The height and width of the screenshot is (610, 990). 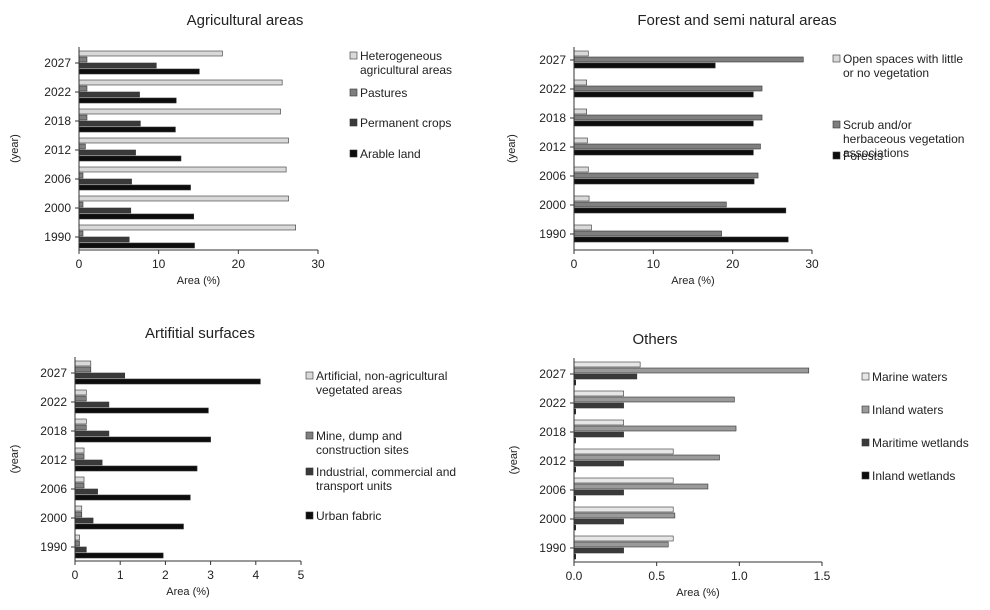 What do you see at coordinates (401, 56) in the screenshot?
I see `legend-label: Heterogeneous` at bounding box center [401, 56].